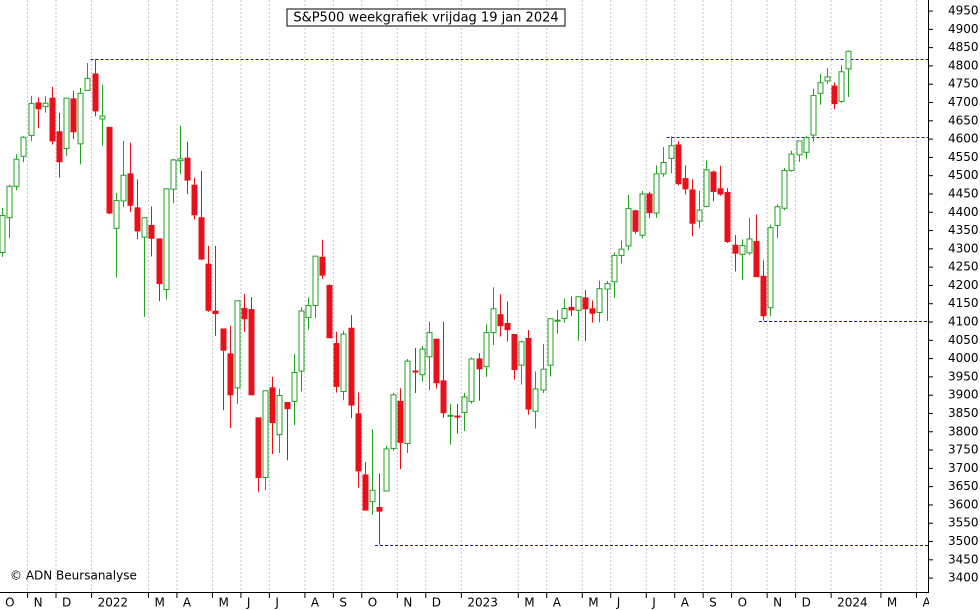 The width and height of the screenshot is (980, 610). Describe the element at coordinates (963, 47) in the screenshot. I see `y-tick-label: 4850` at that location.